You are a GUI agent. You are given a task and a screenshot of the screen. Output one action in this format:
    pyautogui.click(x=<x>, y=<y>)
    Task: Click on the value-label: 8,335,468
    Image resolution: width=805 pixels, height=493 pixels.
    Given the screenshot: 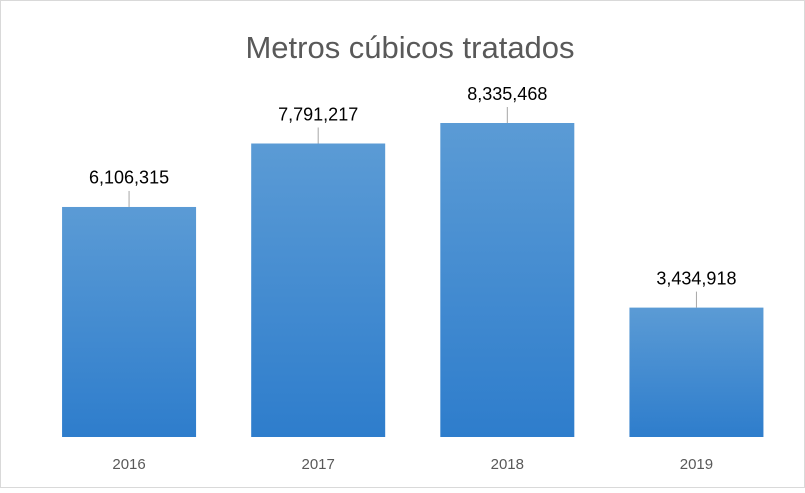 What is the action you would take?
    pyautogui.click(x=507, y=94)
    